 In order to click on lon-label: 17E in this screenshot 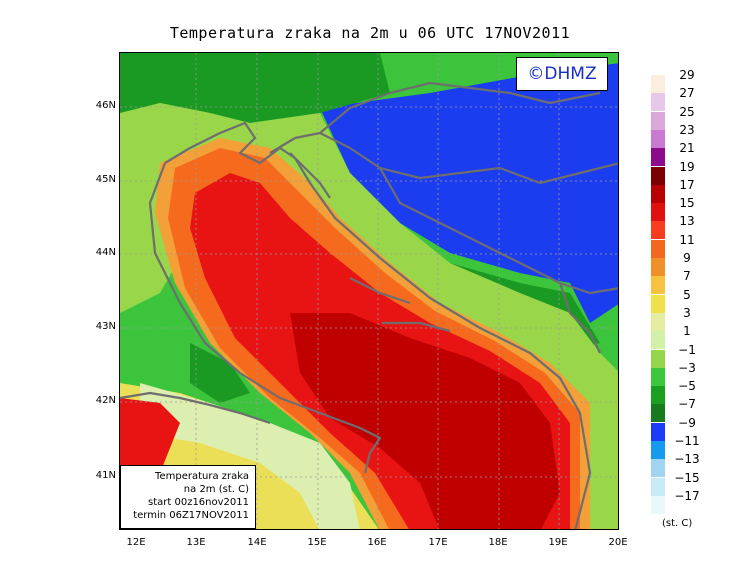, I will do `click(438, 542)`.